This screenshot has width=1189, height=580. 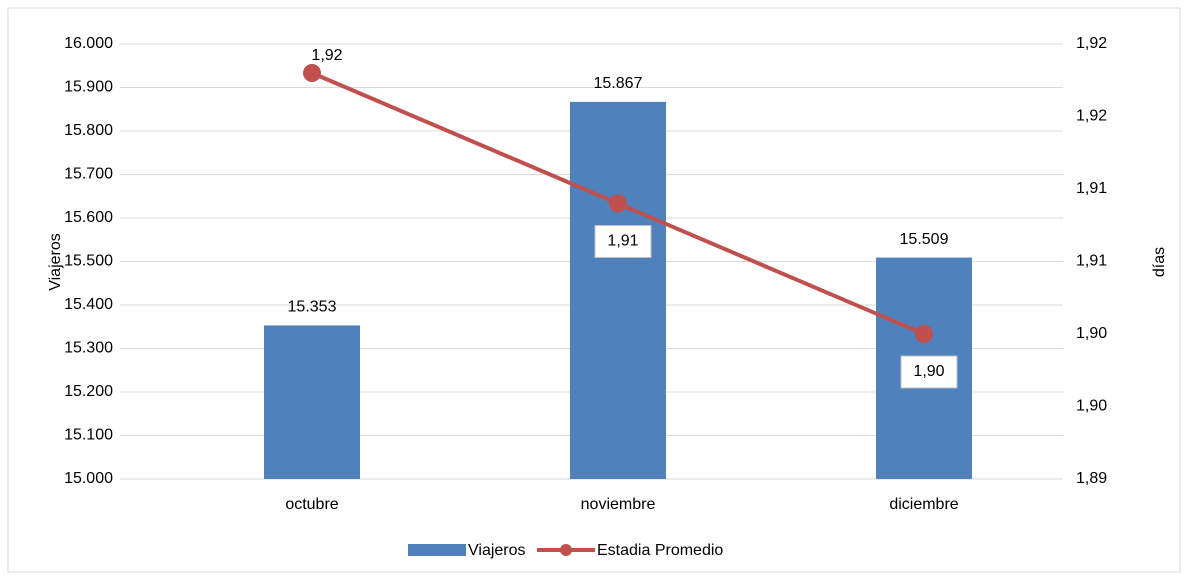 I want to click on legend-label: Viajeros, so click(x=497, y=550).